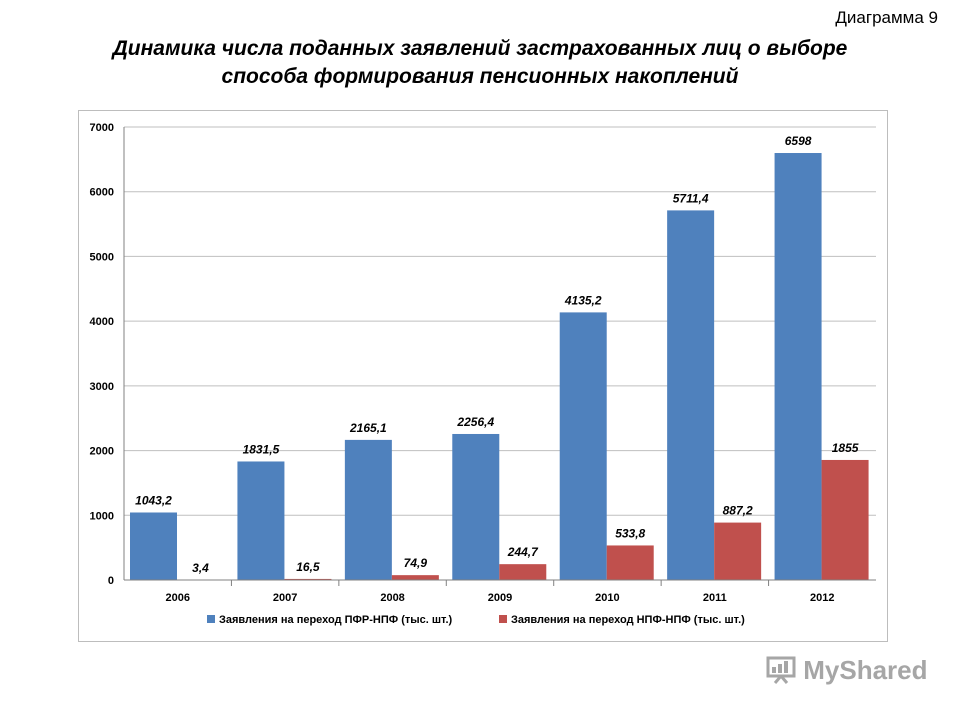 This screenshot has height=720, width=960. I want to click on bar-pfr-npf-2010, so click(583, 446).